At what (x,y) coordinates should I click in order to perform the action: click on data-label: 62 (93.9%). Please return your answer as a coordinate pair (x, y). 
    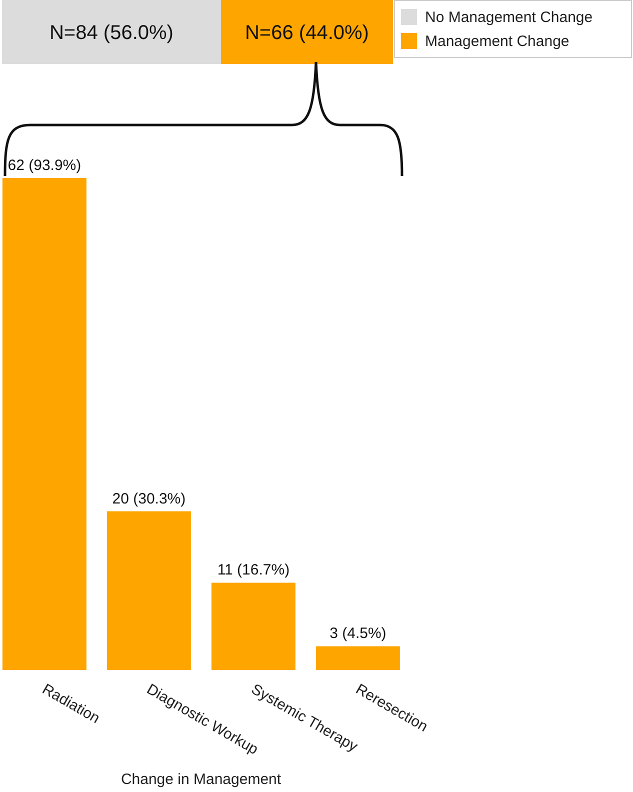
    Looking at the image, I should click on (45, 165).